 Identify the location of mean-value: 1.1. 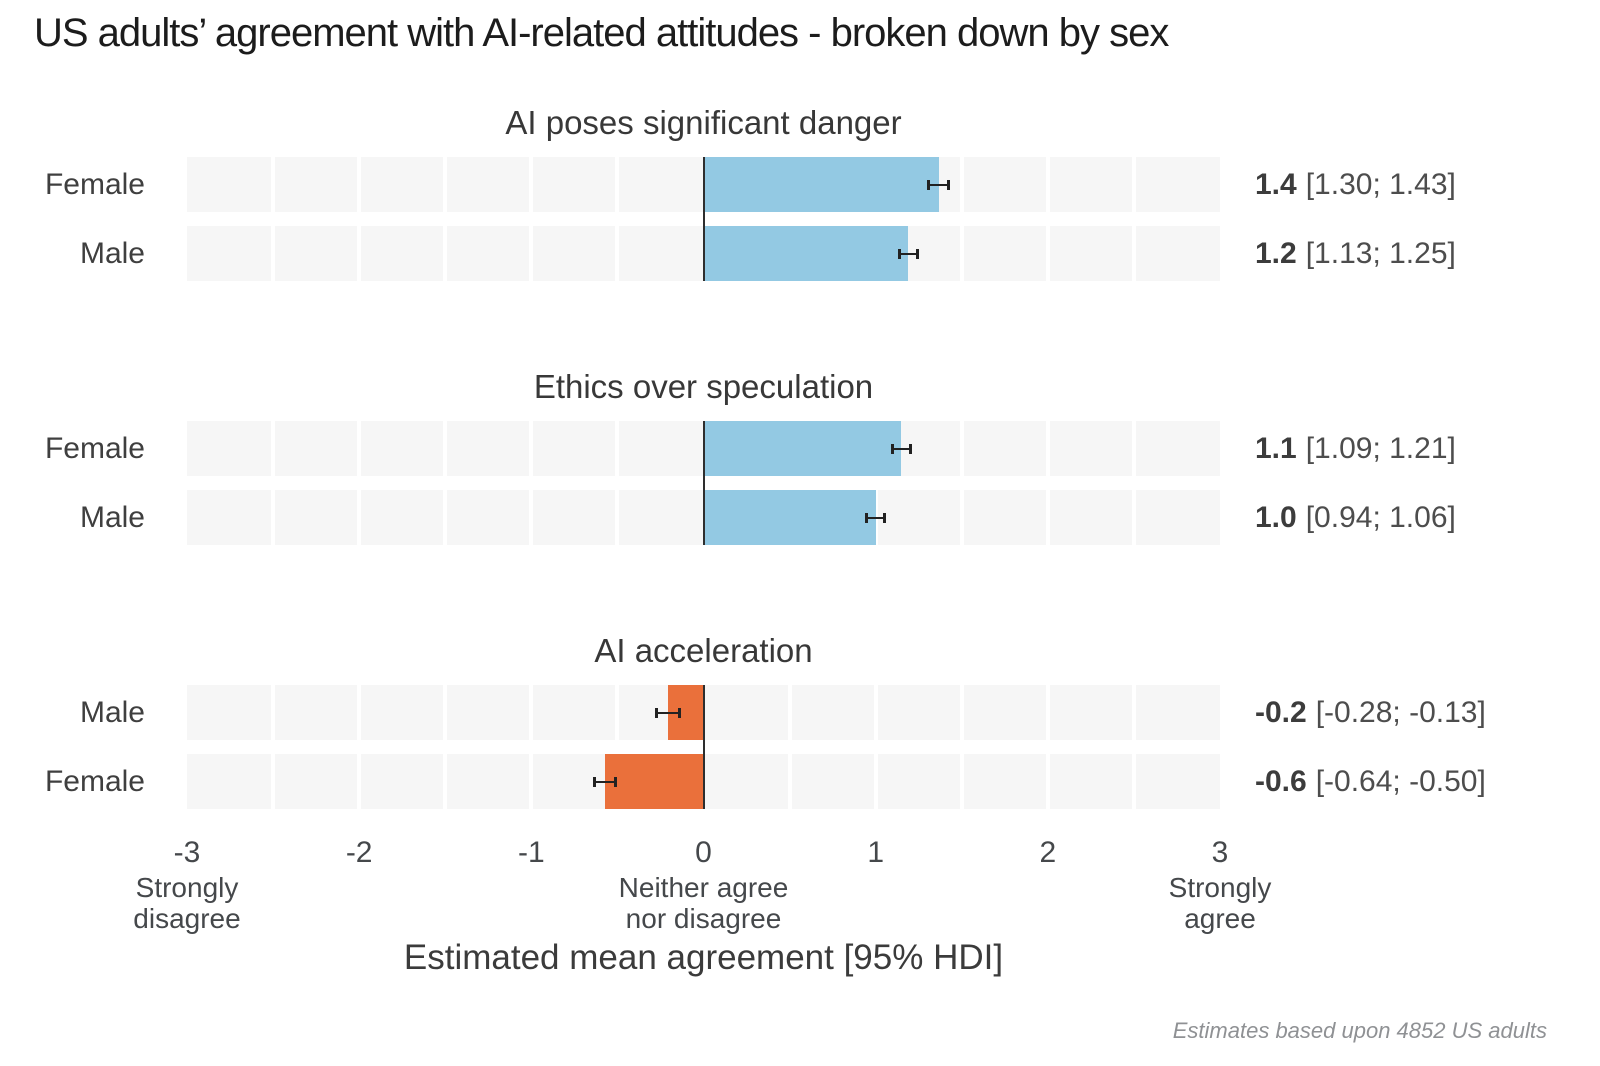
(1276, 448).